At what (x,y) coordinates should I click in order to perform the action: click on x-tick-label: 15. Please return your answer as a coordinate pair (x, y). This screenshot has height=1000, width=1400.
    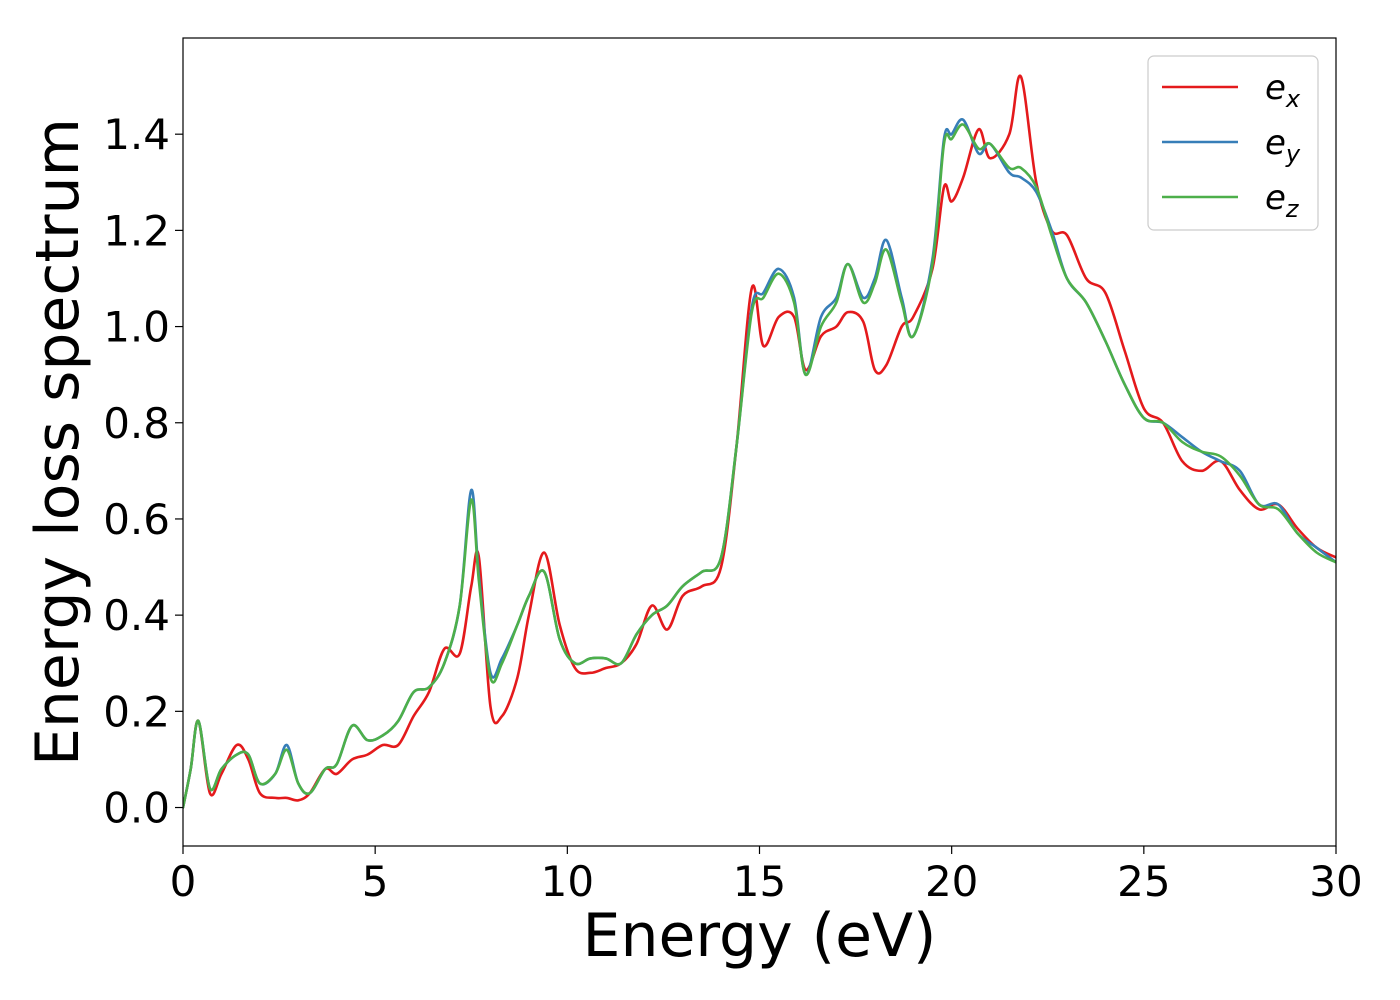
    Looking at the image, I should click on (759, 881).